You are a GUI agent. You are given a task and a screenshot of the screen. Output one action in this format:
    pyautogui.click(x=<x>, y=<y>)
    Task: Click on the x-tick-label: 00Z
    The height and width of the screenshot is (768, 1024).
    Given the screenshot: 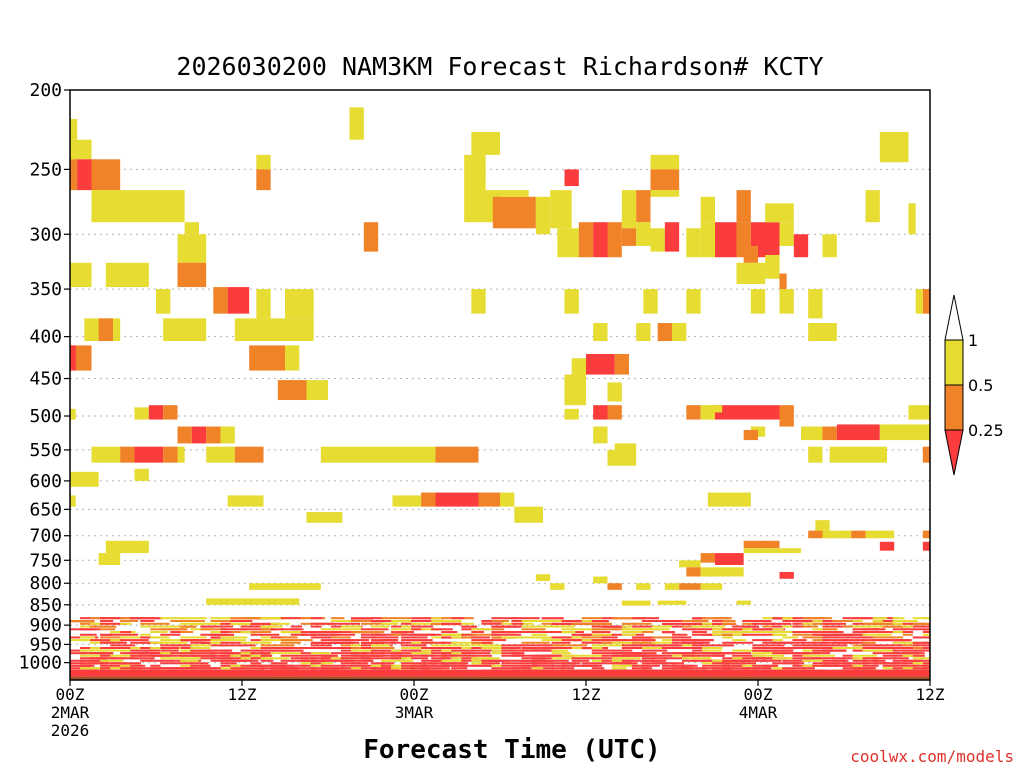 What is the action you would take?
    pyautogui.click(x=70, y=694)
    